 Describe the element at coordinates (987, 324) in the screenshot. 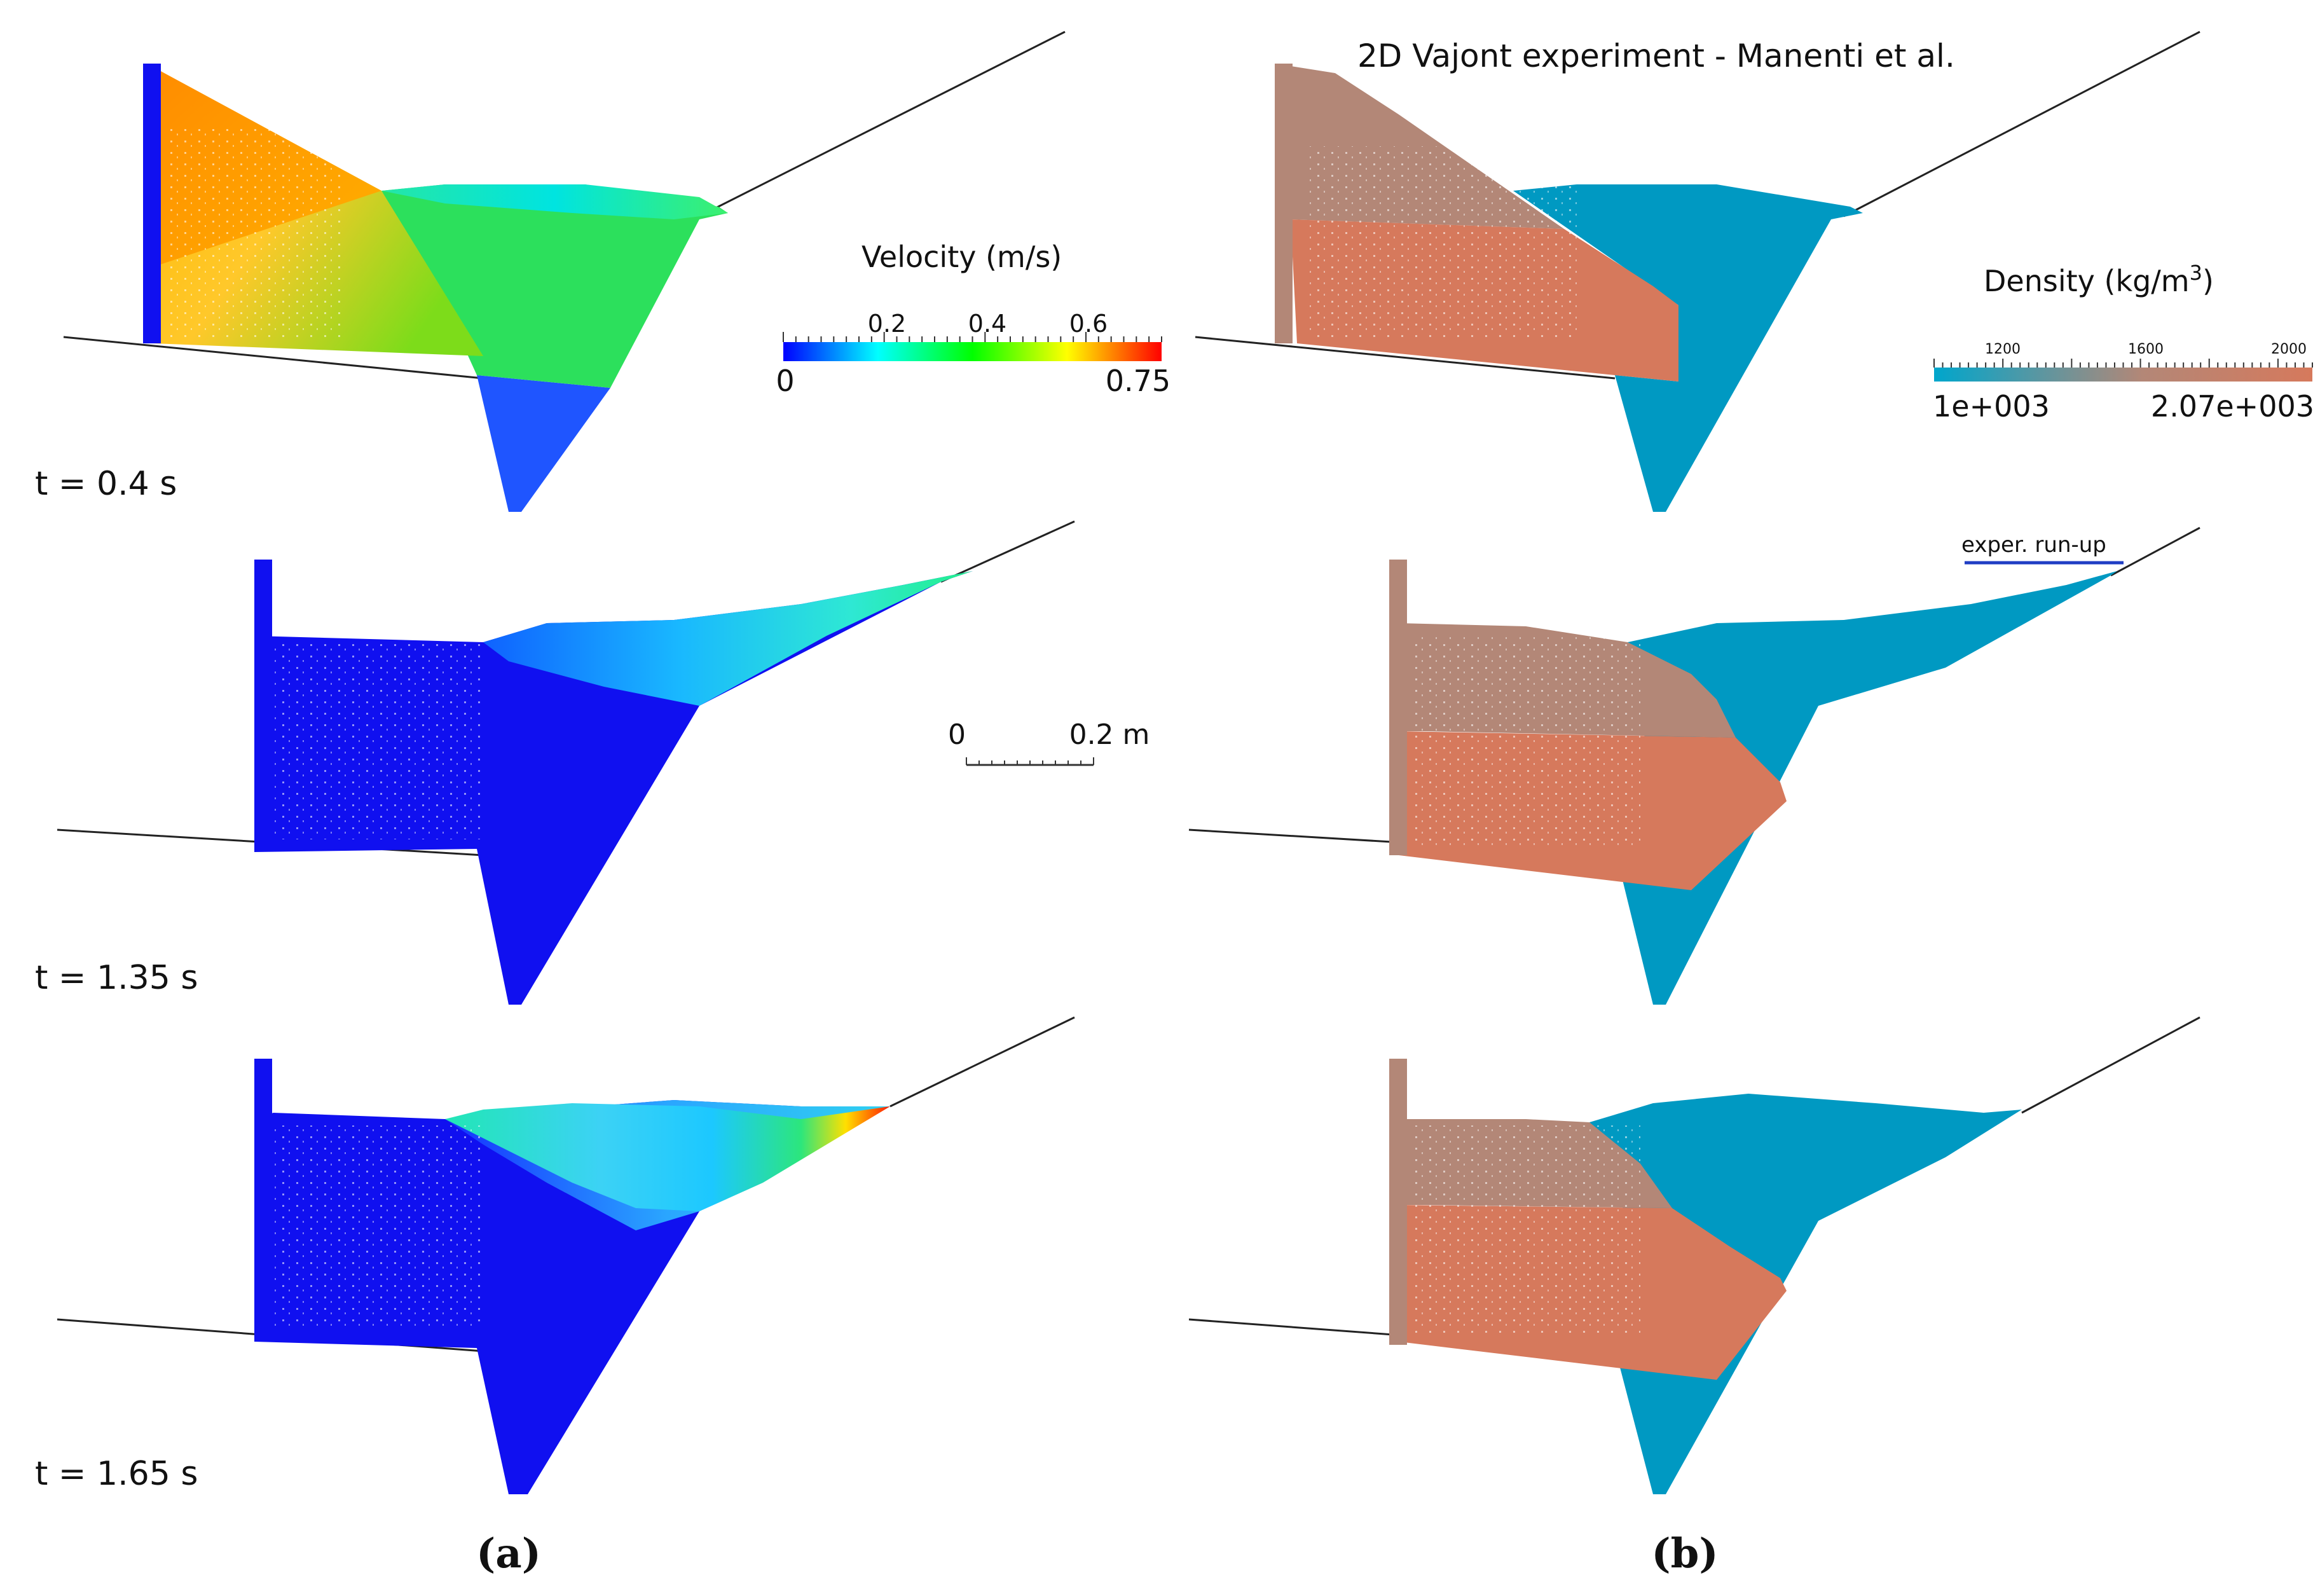

I see `velocity-tick-label: 0.4` at that location.